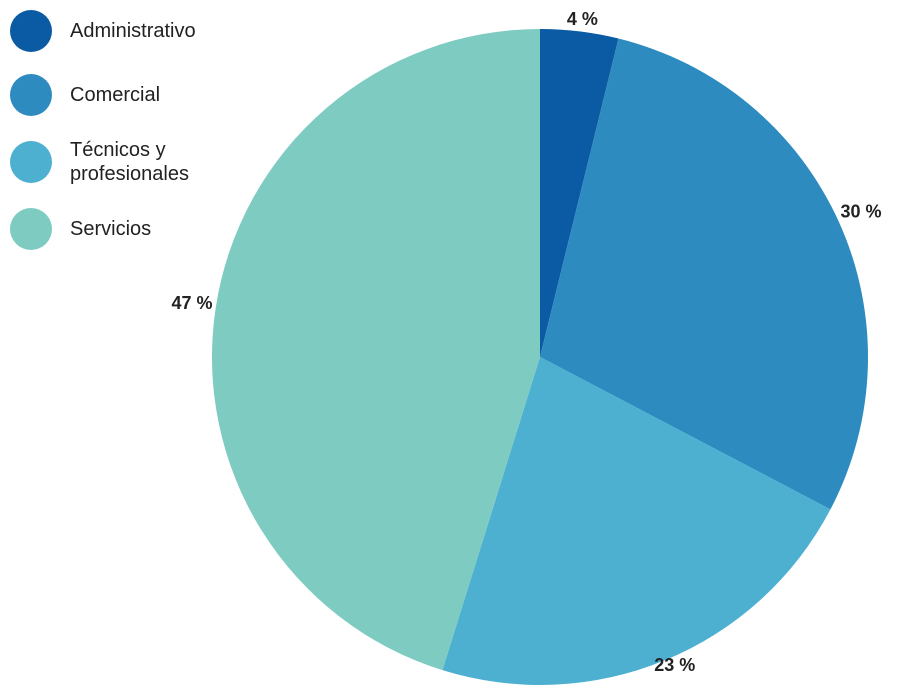 This screenshot has height=686, width=909. Describe the element at coordinates (579, 193) in the screenshot. I see `pie-slice` at that location.